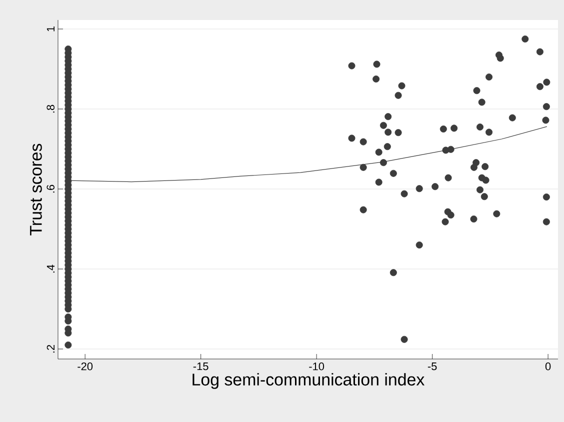  Describe the element at coordinates (85, 366) in the screenshot. I see `x-tick-label: -20` at that location.